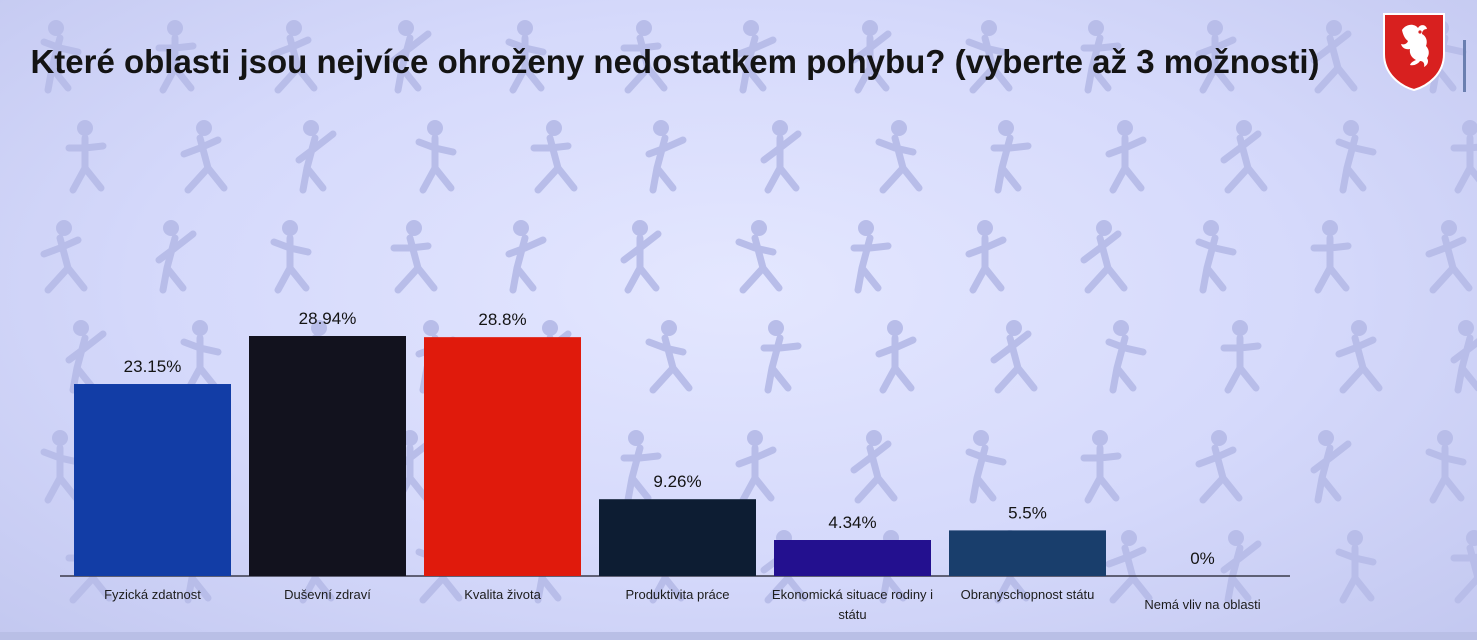 The width and height of the screenshot is (1477, 640). What do you see at coordinates (1464, 66) in the screenshot?
I see `slide-edge-line` at bounding box center [1464, 66].